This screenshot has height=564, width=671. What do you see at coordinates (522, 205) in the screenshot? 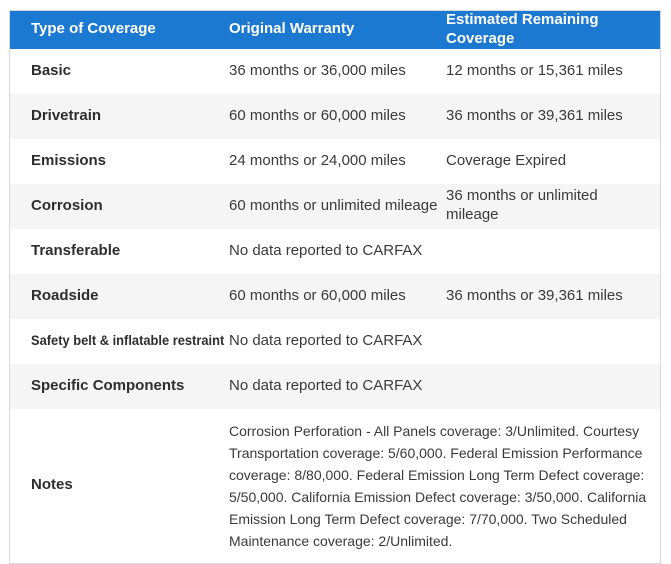
I see `remaining-coverage-value: 36 months or unlimited mileage` at bounding box center [522, 205].